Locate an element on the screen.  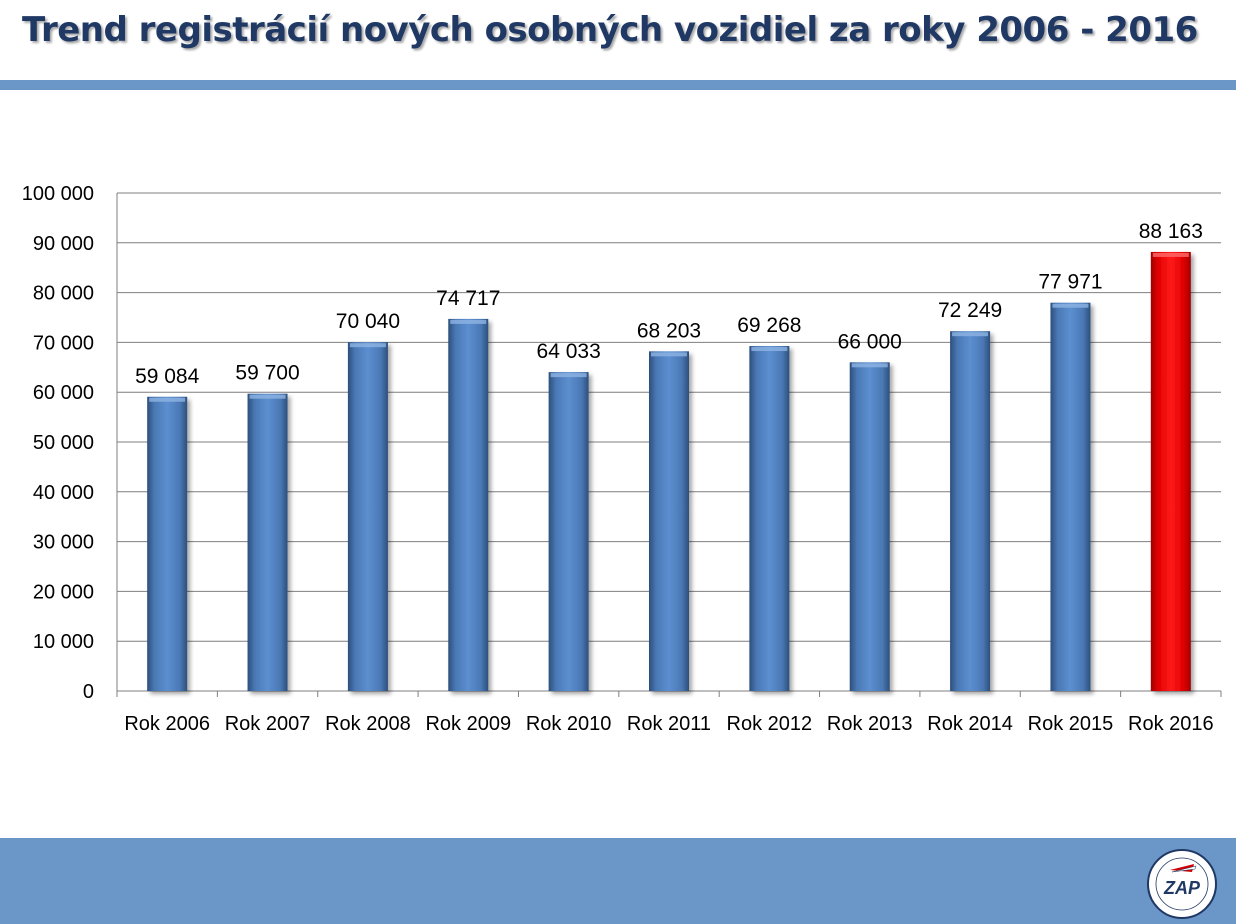
y-tick-label: 40 000 is located at coordinates (63, 493).